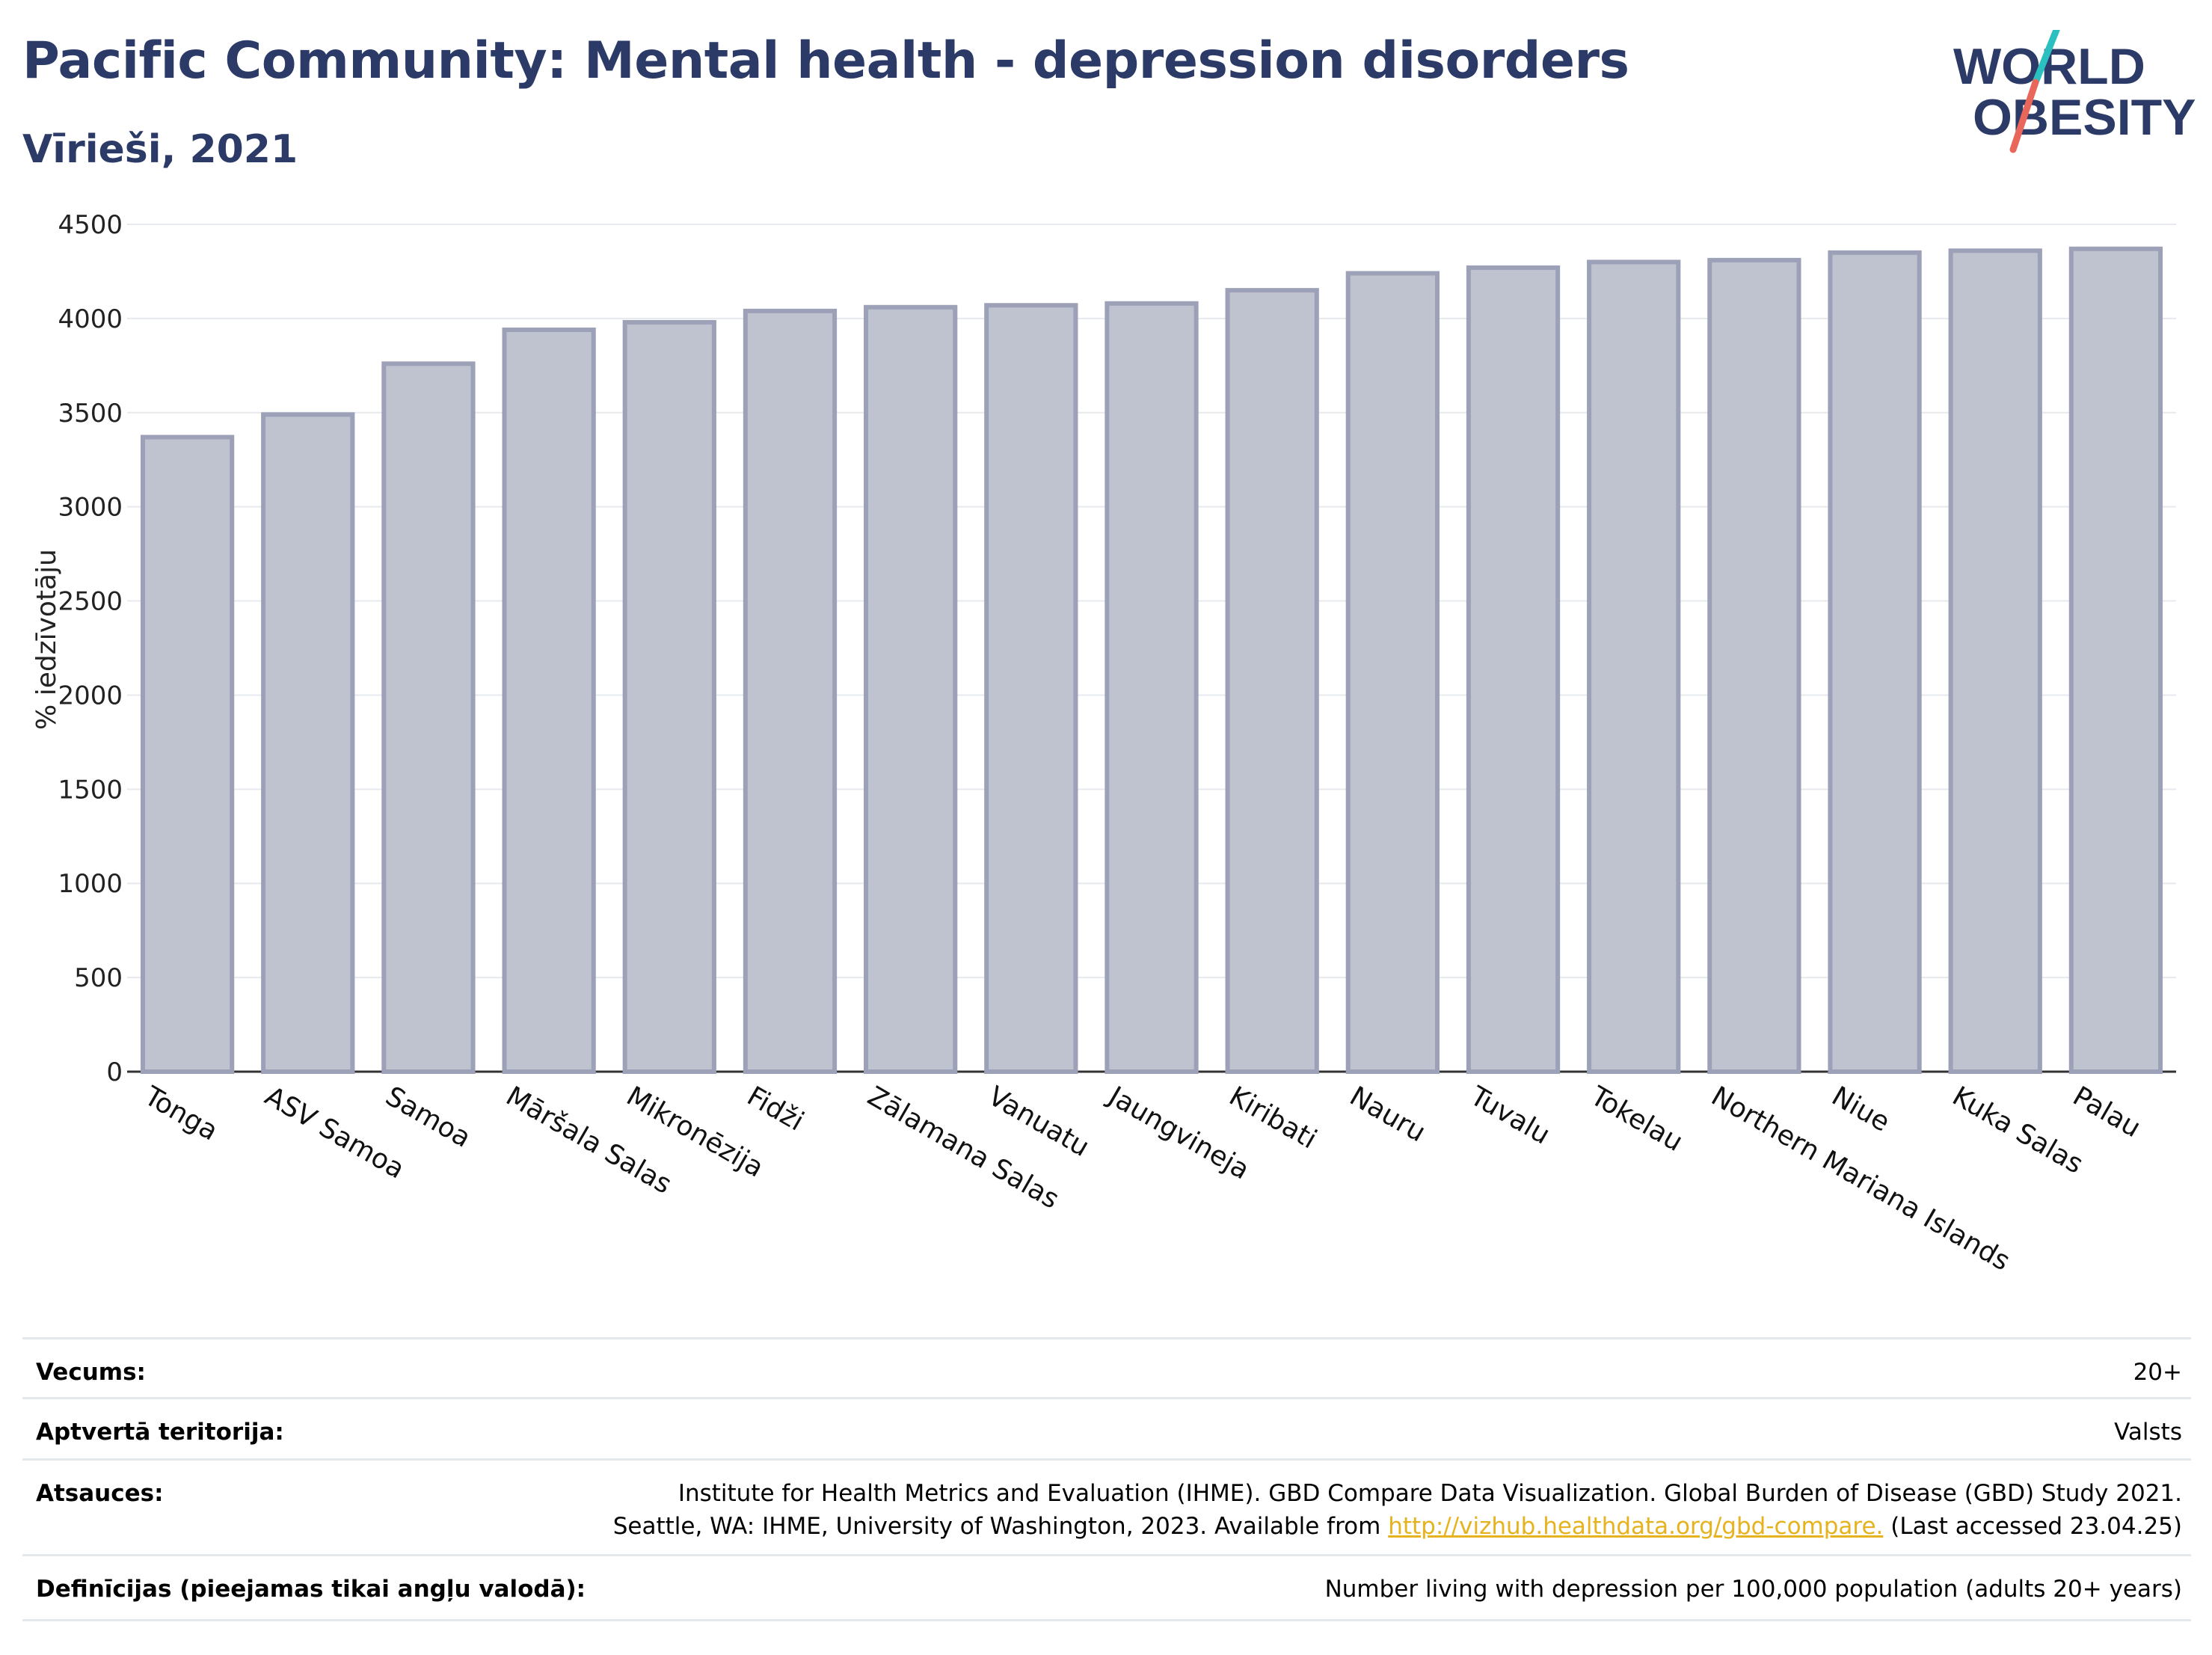  What do you see at coordinates (775, 1109) in the screenshot?
I see `x-tick-label: Fidži` at bounding box center [775, 1109].